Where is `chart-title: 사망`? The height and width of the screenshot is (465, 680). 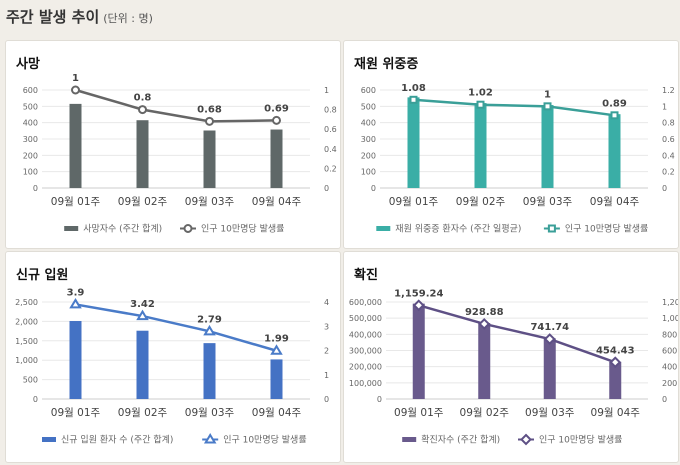 chart-title: 사망 is located at coordinates (28, 64).